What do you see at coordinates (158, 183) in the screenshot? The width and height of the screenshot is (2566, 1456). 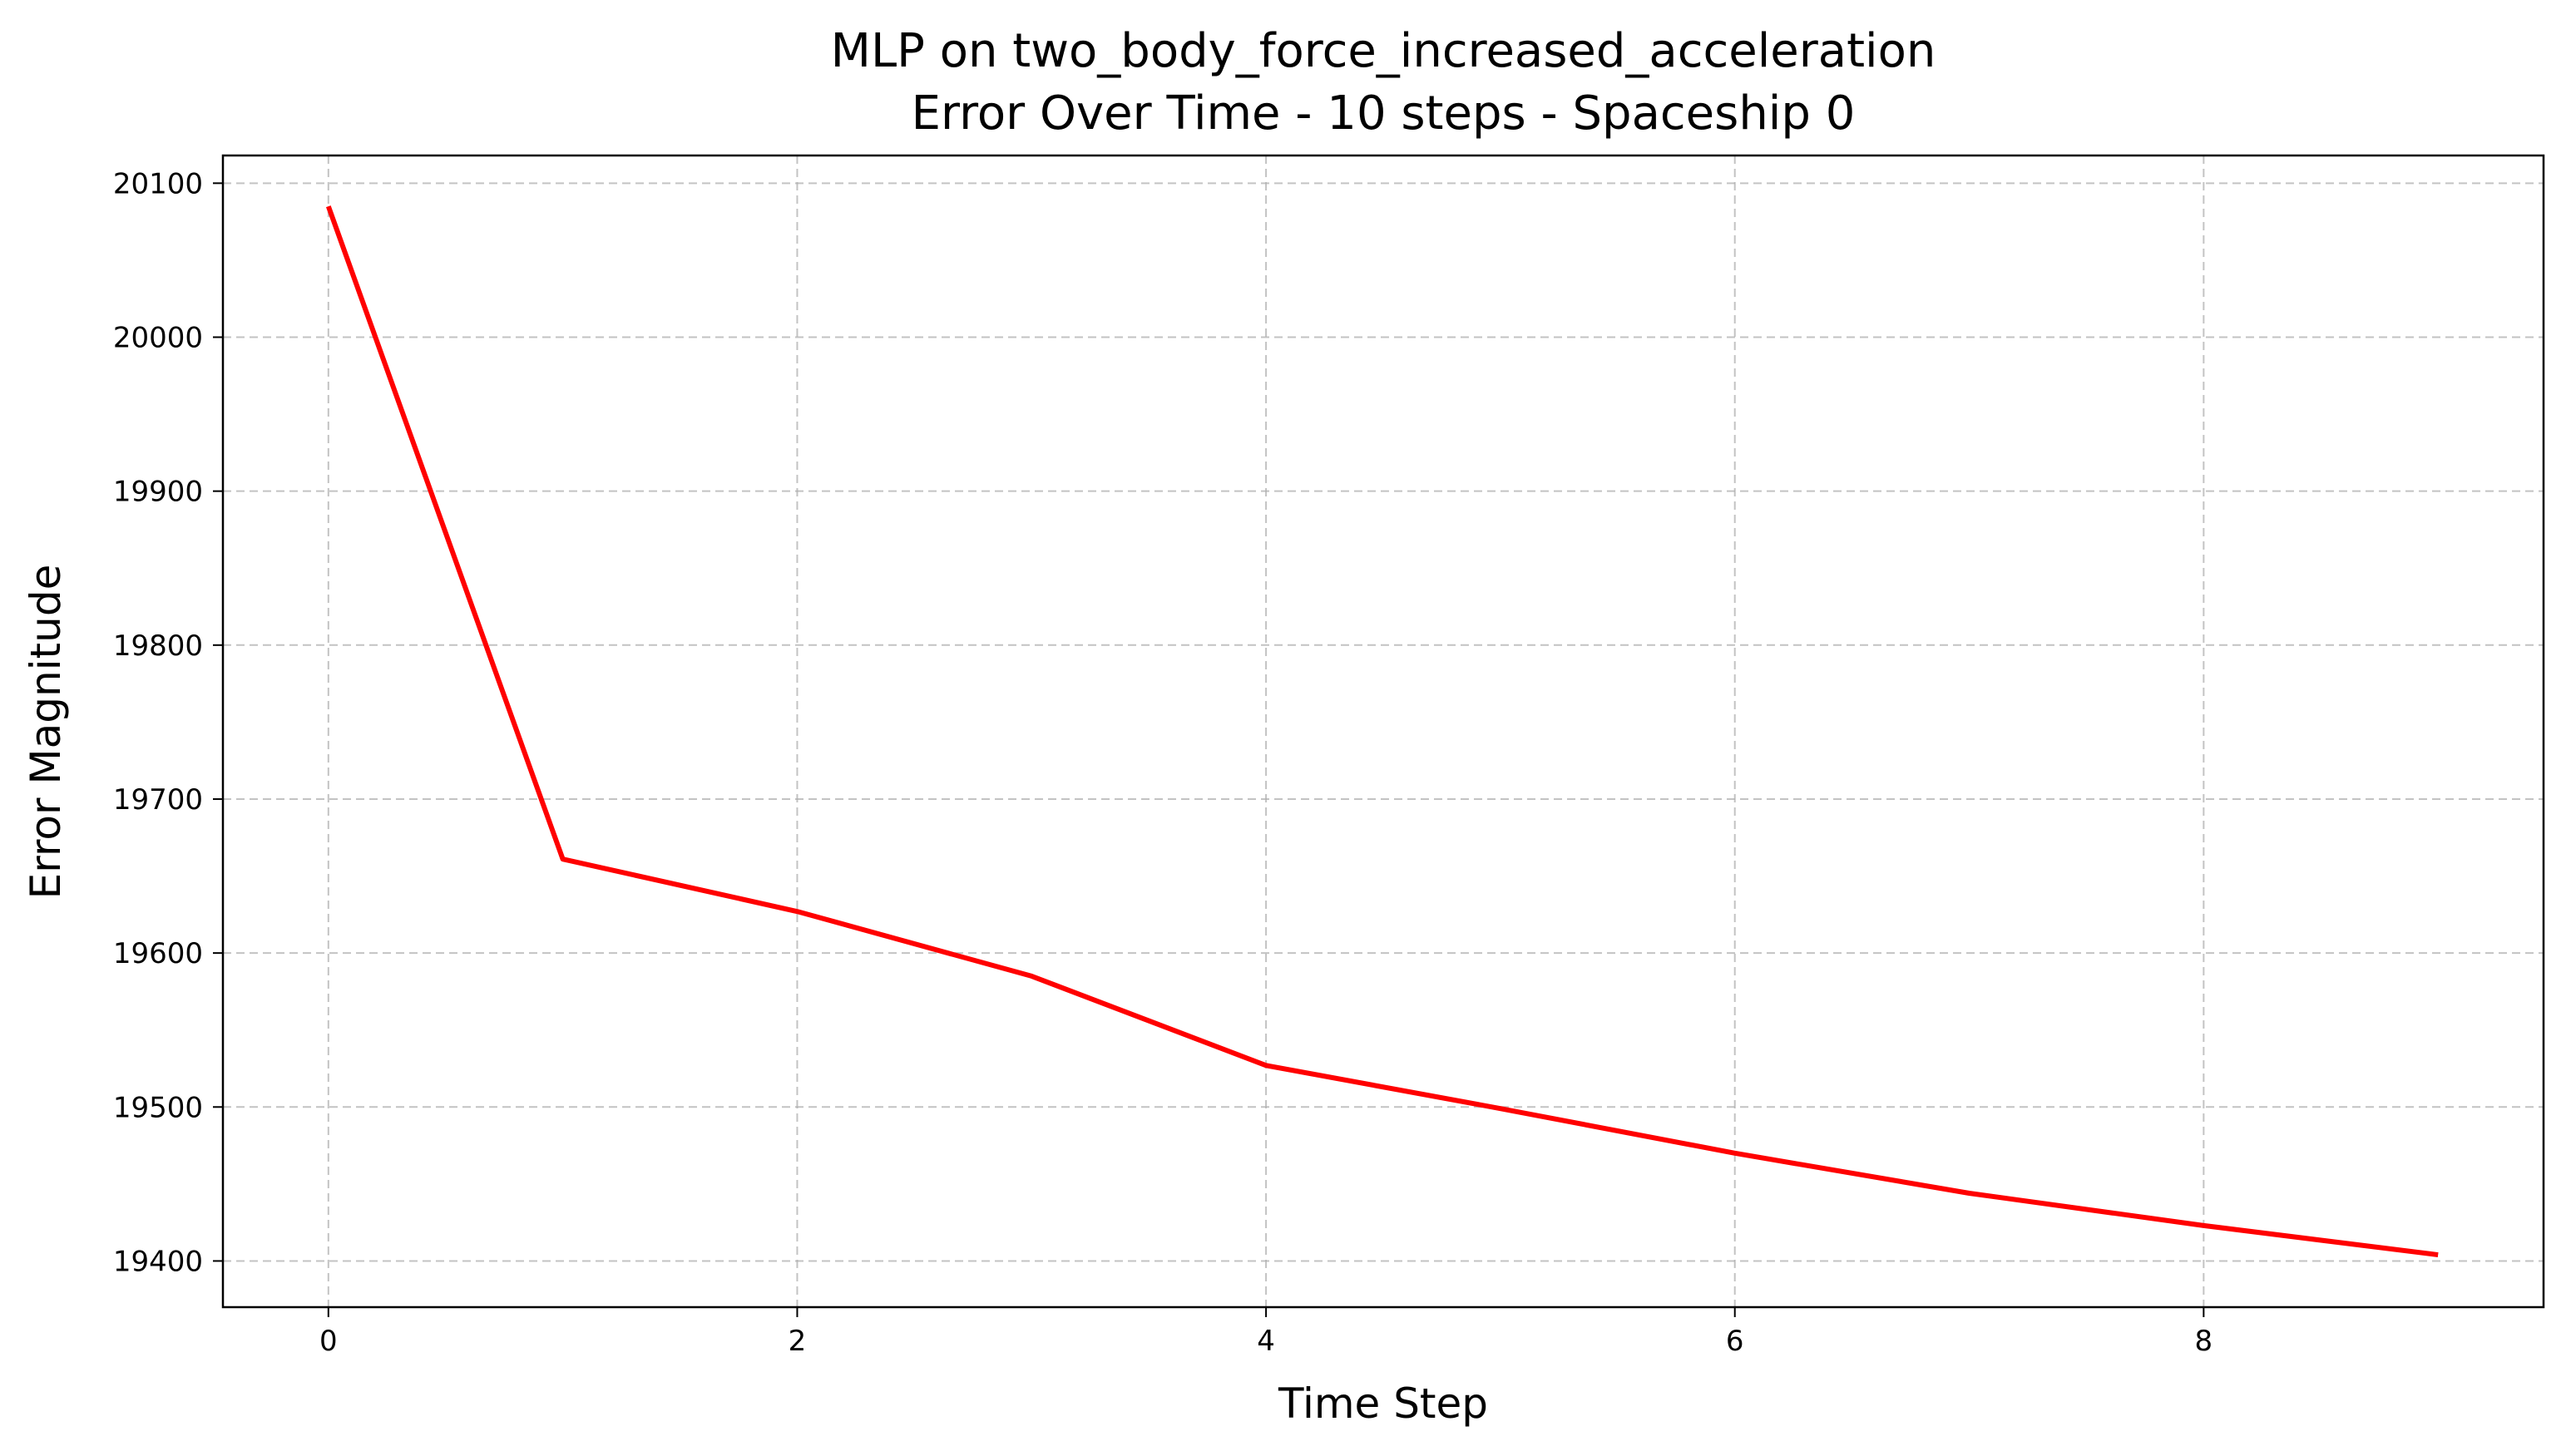 I see `y-tick-label: 20100` at bounding box center [158, 183].